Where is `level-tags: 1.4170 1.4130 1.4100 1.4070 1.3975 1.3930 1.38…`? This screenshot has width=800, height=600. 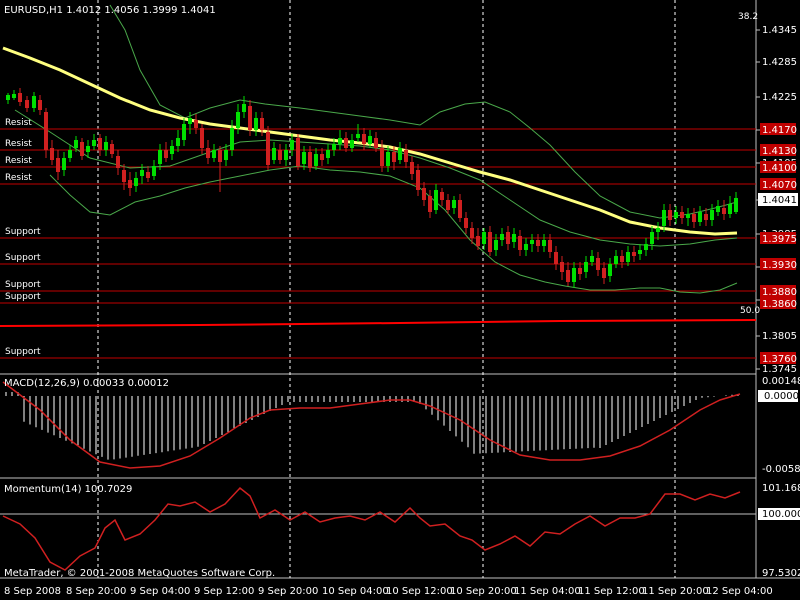
level-tags: 1.4170 1.4130 1.4100 1.4070 1.3975 1.3930 1.38… is located at coordinates (778, 244).